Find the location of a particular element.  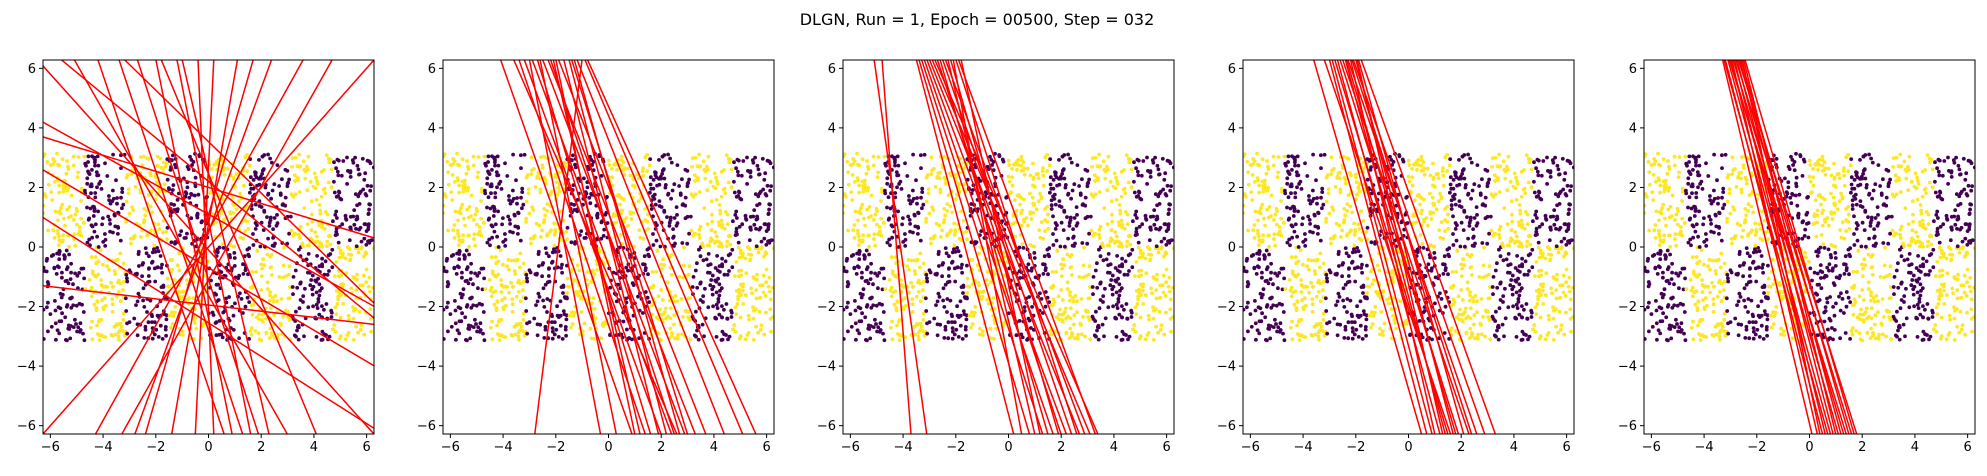

x-tick-label: 6 is located at coordinates (1166, 447).